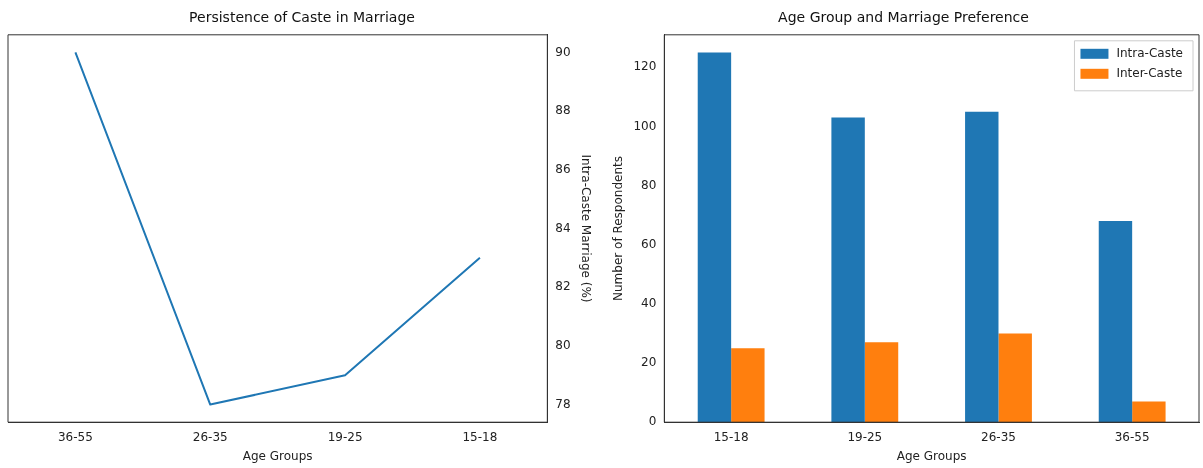 This screenshot has width=1203, height=468. What do you see at coordinates (1149, 72) in the screenshot?
I see `legend-label: Inter-Caste` at bounding box center [1149, 72].